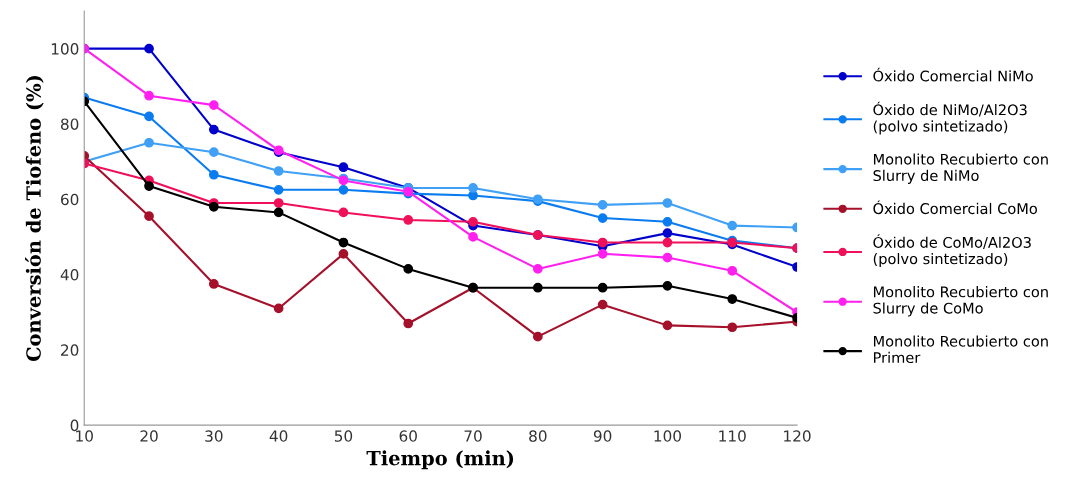  Describe the element at coordinates (473, 436) in the screenshot. I see `x-tick-label: 70` at that location.